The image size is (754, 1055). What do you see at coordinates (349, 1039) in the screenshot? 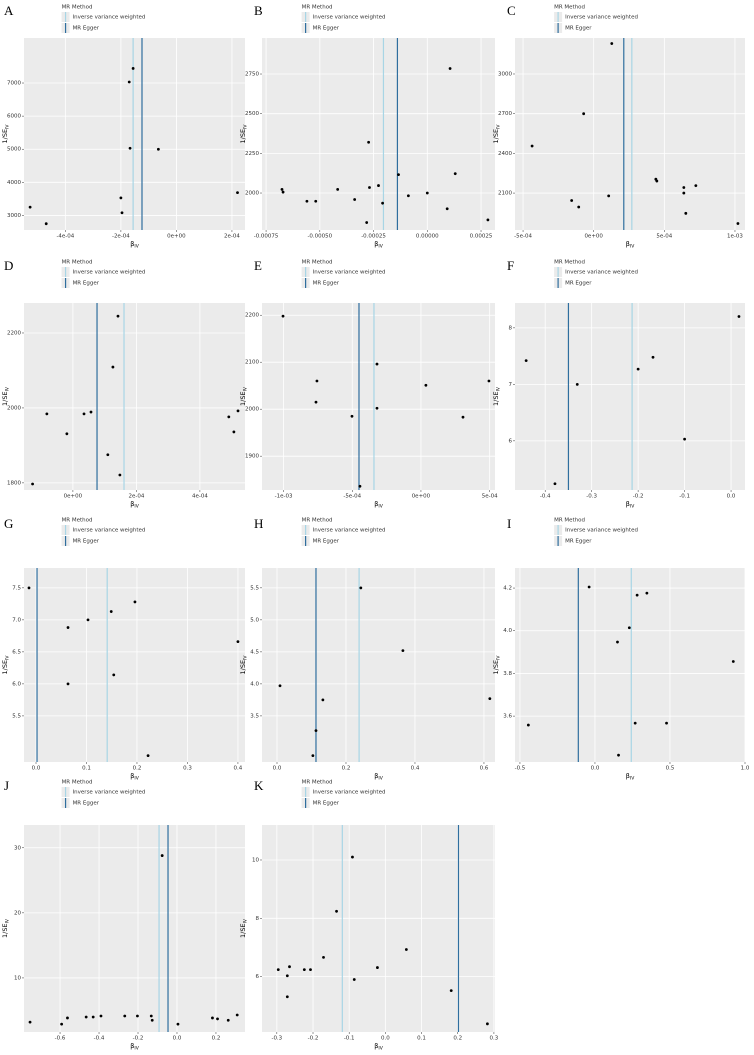
I see `x-tick-label: -0.1` at bounding box center [349, 1039].